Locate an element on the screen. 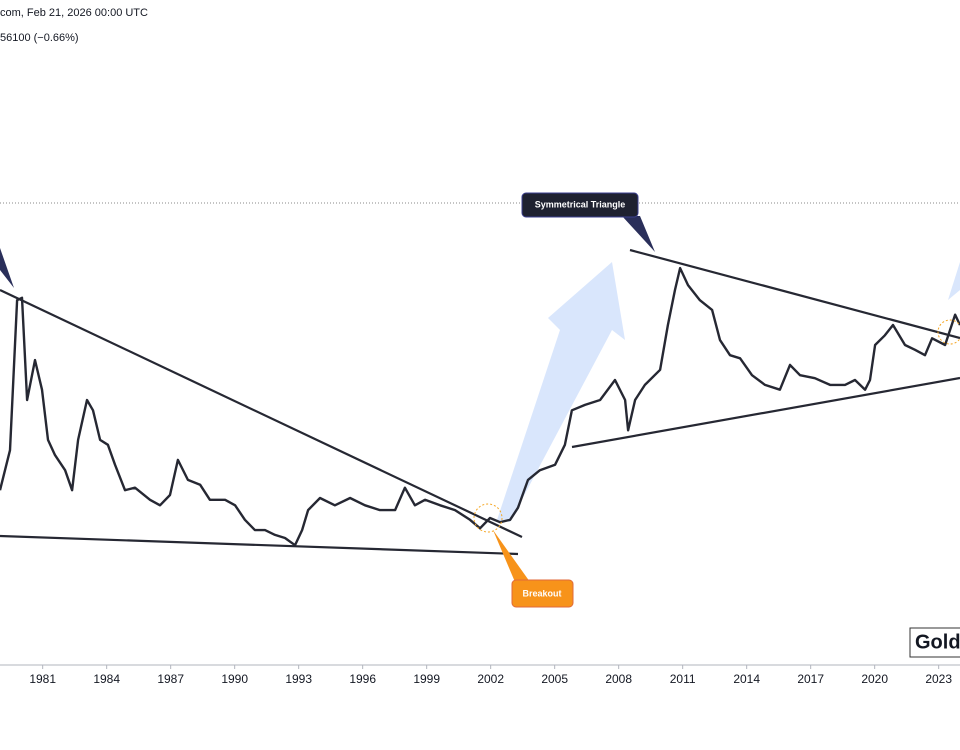 The image size is (960, 750). x-tick-label: 2020 is located at coordinates (874, 679).